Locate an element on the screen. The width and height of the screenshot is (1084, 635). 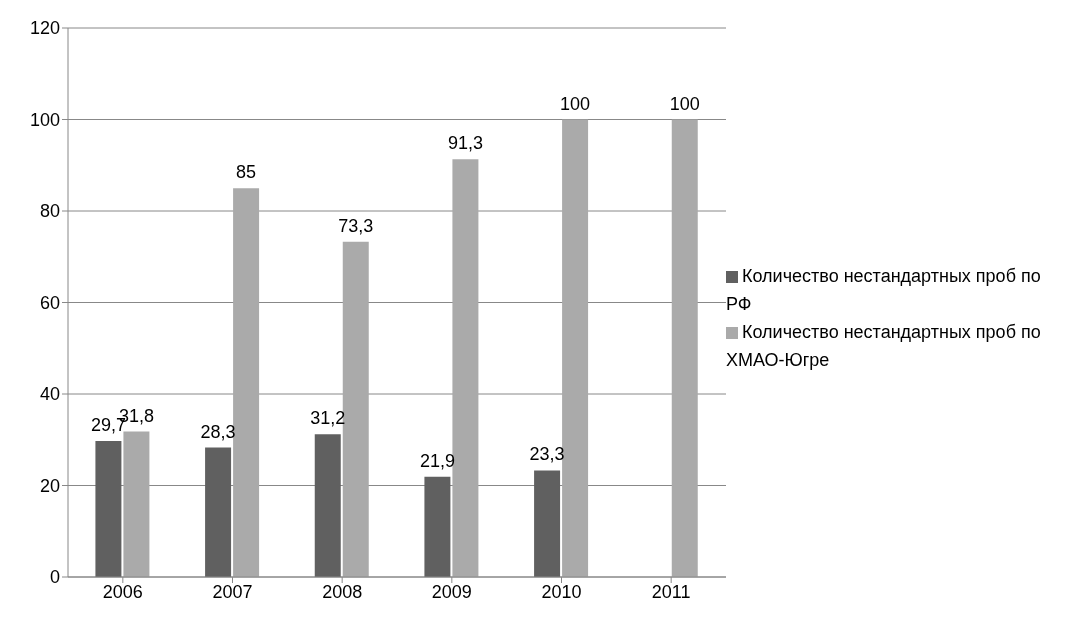
y-tick-label: 60 is located at coordinates (49, 302).